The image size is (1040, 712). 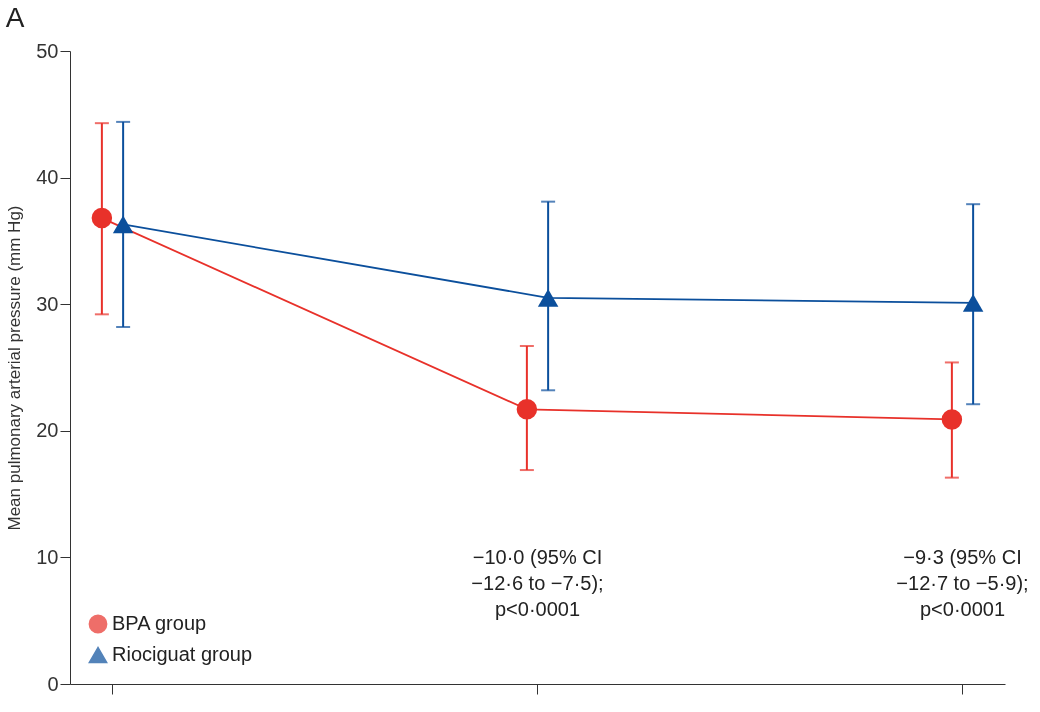 I want to click on y-tick-label: 40, so click(x=47, y=177).